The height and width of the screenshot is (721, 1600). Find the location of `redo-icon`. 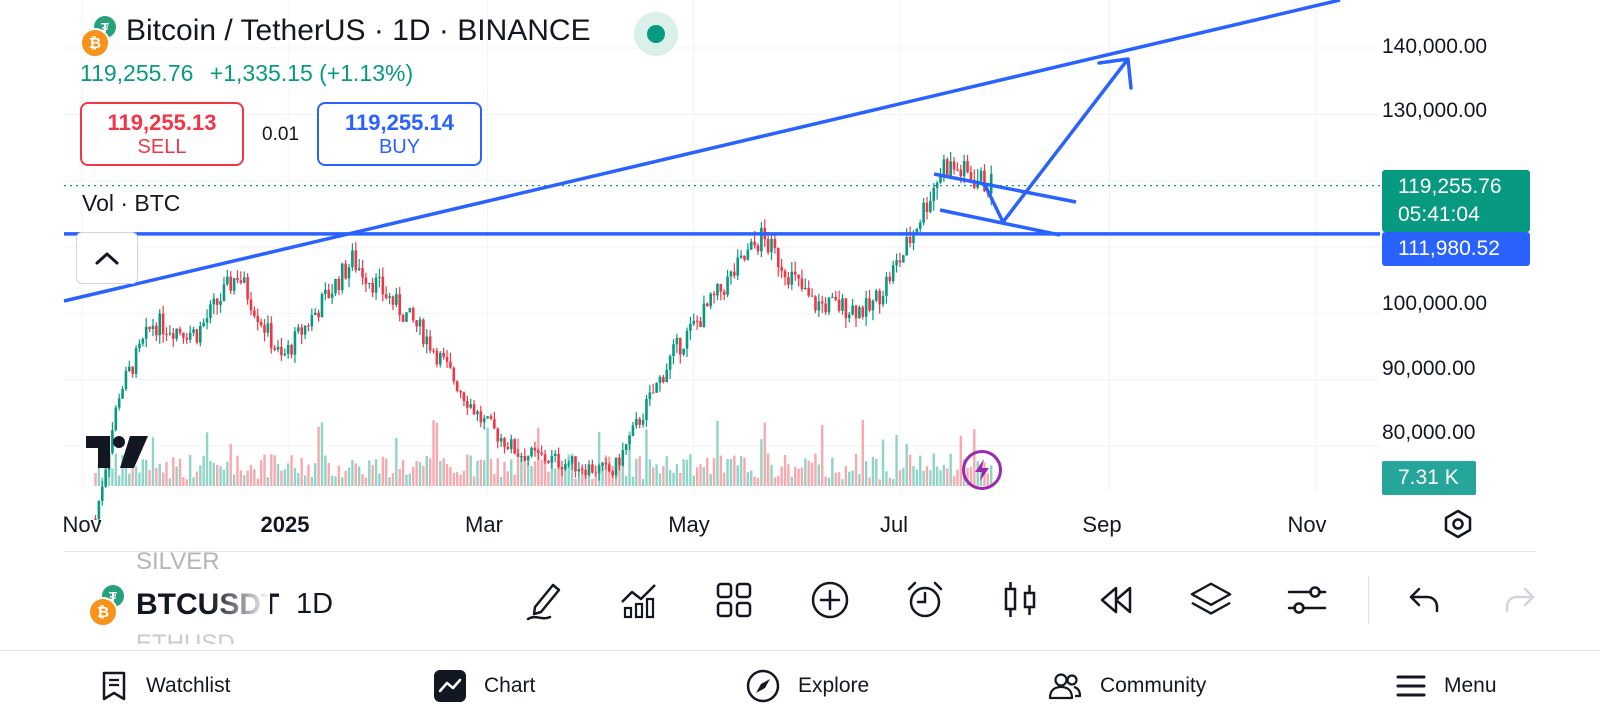

redo-icon is located at coordinates (1520, 600).